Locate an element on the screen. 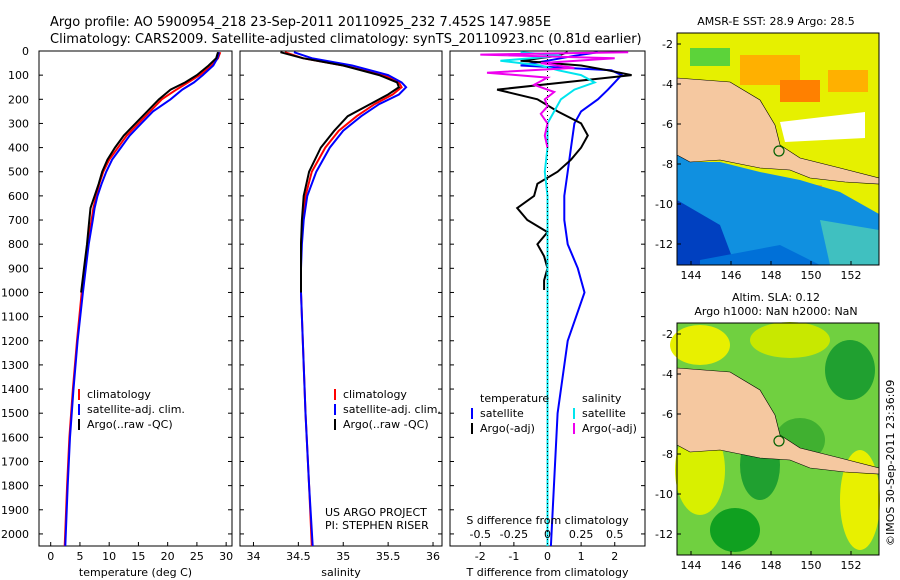 Image resolution: width=900 pixels, height=580 pixels. project-annotation: PI: STEPHEN RISER is located at coordinates (377, 525).